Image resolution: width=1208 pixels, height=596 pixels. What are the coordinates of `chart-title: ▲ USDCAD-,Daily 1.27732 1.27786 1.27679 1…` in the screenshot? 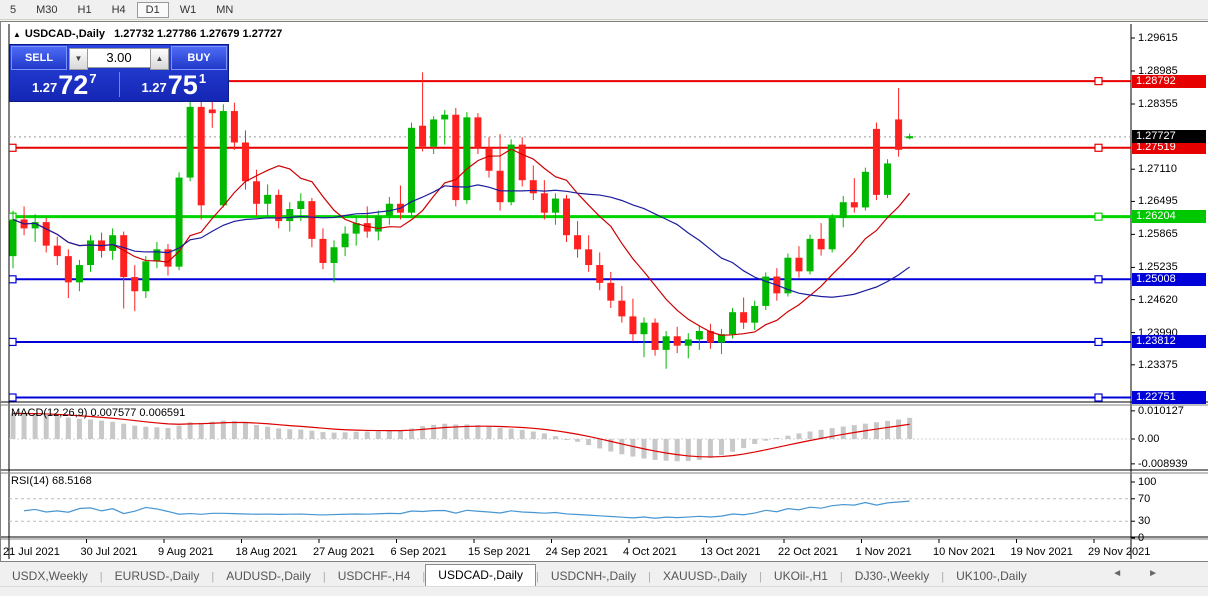 It's located at (147, 34).